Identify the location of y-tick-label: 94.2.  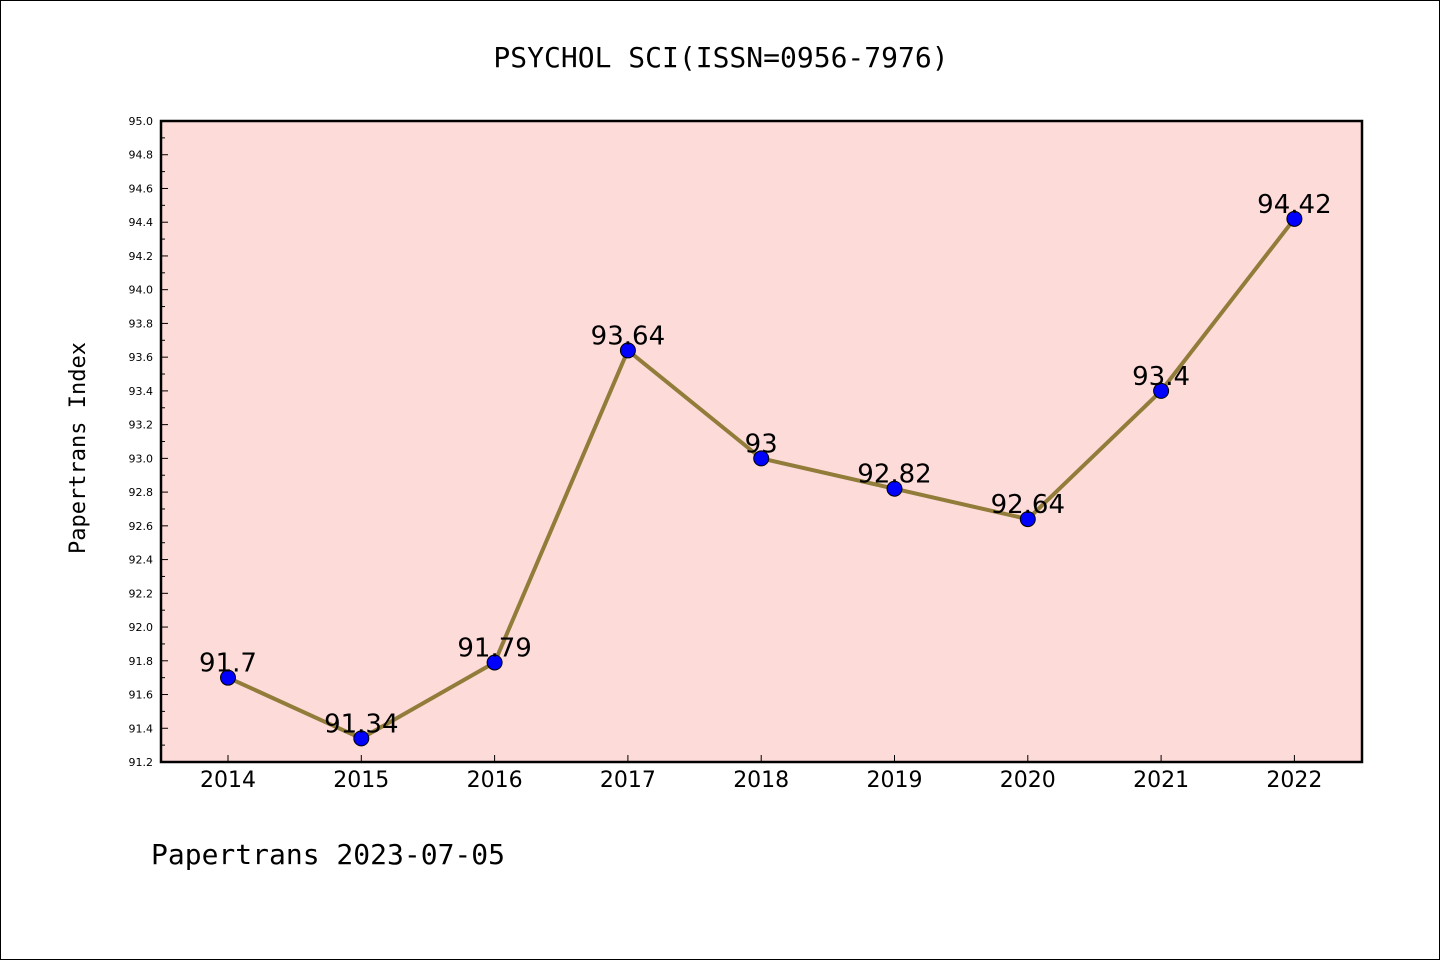
(141, 256).